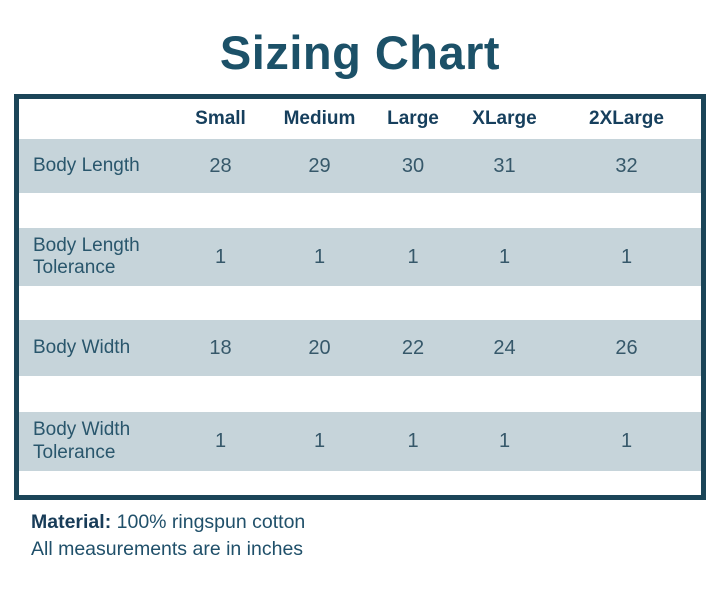 The height and width of the screenshot is (607, 720). What do you see at coordinates (82, 347) in the screenshot?
I see `row-label: Body Width` at bounding box center [82, 347].